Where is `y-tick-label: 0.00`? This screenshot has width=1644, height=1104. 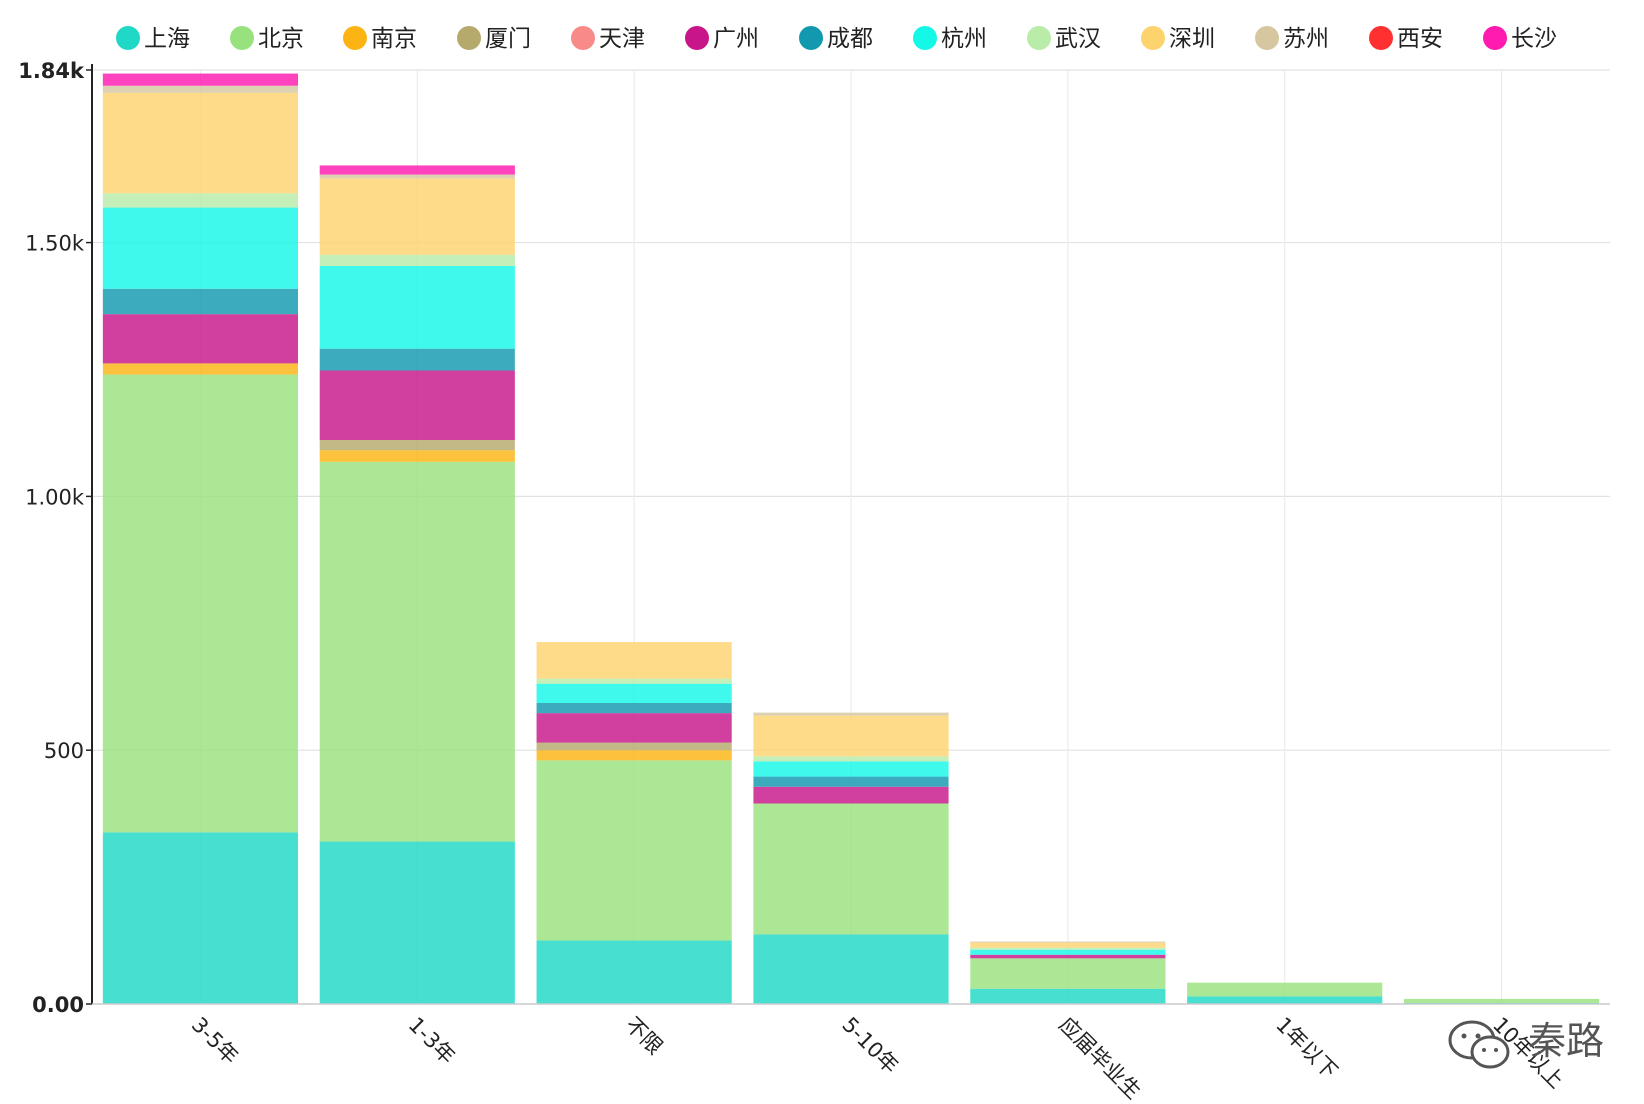 y-tick-label: 0.00 is located at coordinates (58, 1005).